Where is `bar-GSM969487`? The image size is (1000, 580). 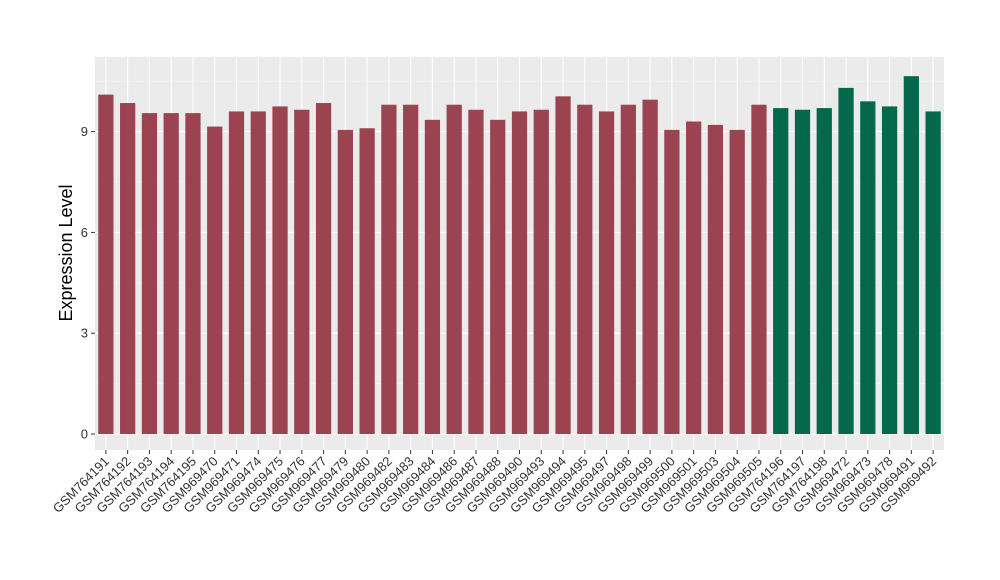
bar-GSM969487 is located at coordinates (476, 271).